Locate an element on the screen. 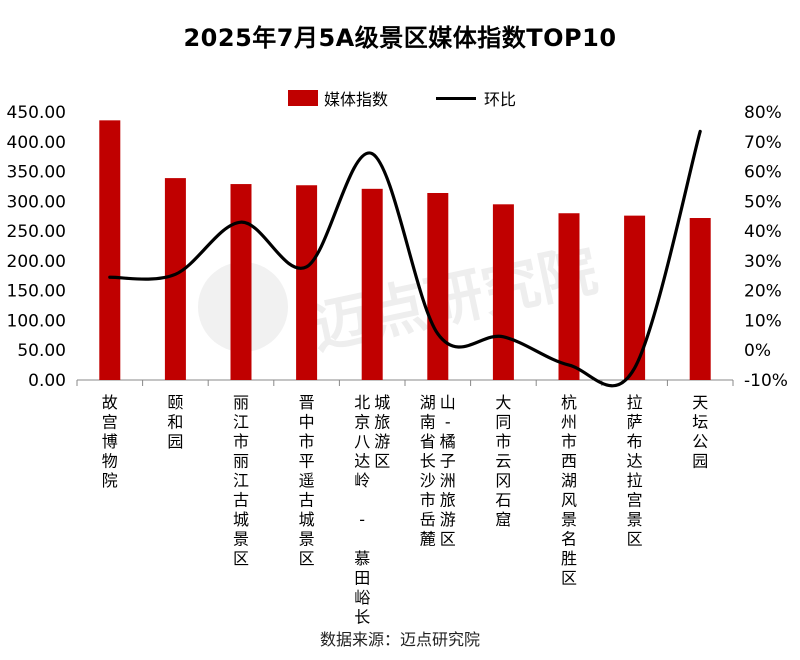 The height and width of the screenshot is (660, 800). x-category-label: 大同市云冈石窟 is located at coordinates (503, 461).